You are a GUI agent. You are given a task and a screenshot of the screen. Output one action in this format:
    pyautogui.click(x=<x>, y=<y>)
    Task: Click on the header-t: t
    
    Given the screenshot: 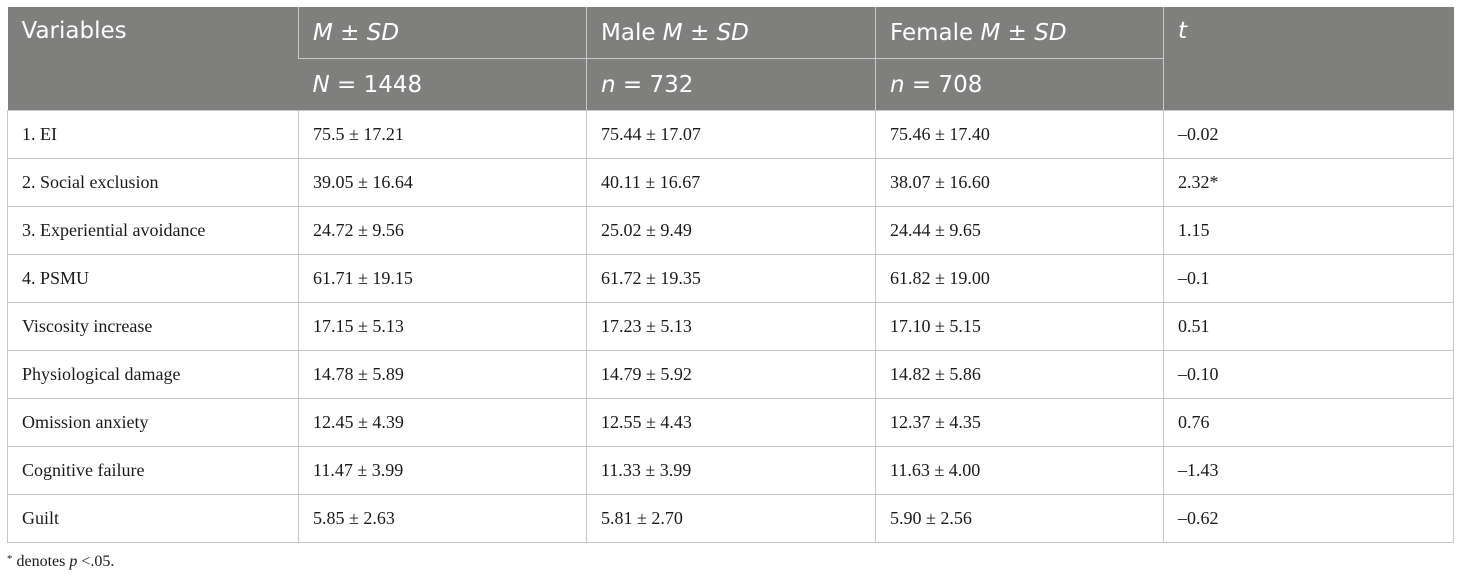 What is the action you would take?
    pyautogui.click(x=1308, y=59)
    